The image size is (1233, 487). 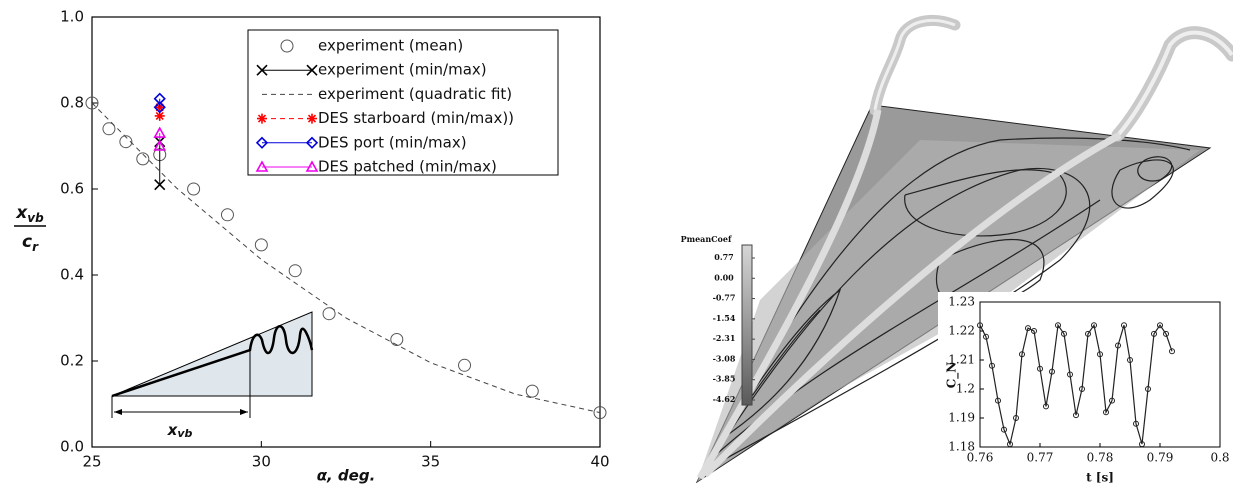 I want to click on vortex-sketch, so click(x=212, y=361).